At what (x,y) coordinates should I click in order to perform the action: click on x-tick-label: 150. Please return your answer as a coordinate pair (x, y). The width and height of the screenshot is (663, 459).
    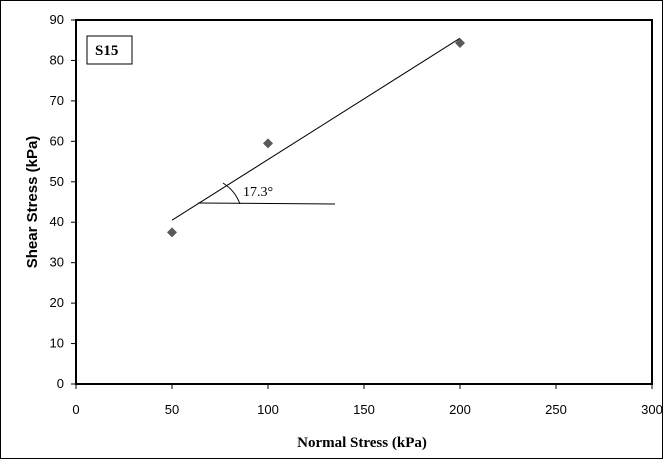
    Looking at the image, I should click on (364, 409).